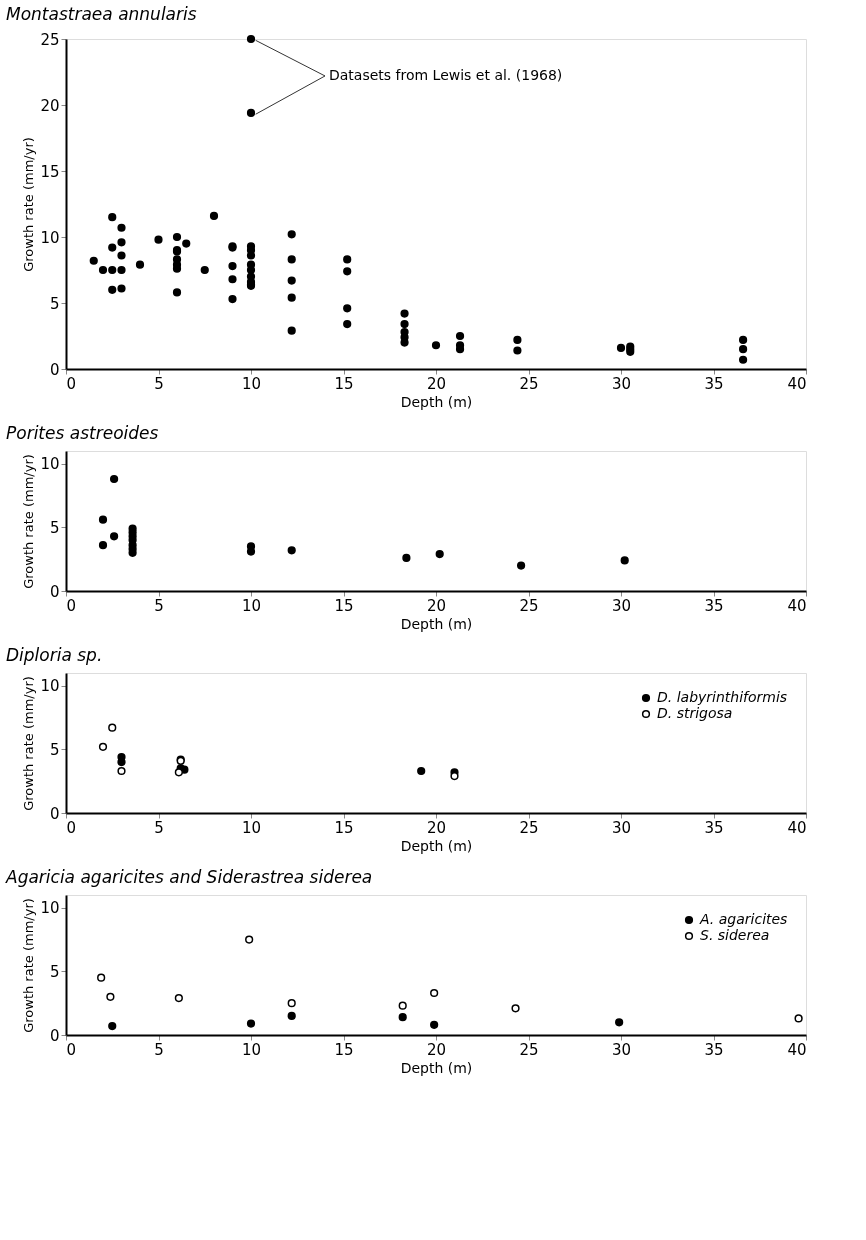  What do you see at coordinates (82, 433) in the screenshot?
I see `chart-title: Porites astreoides` at bounding box center [82, 433].